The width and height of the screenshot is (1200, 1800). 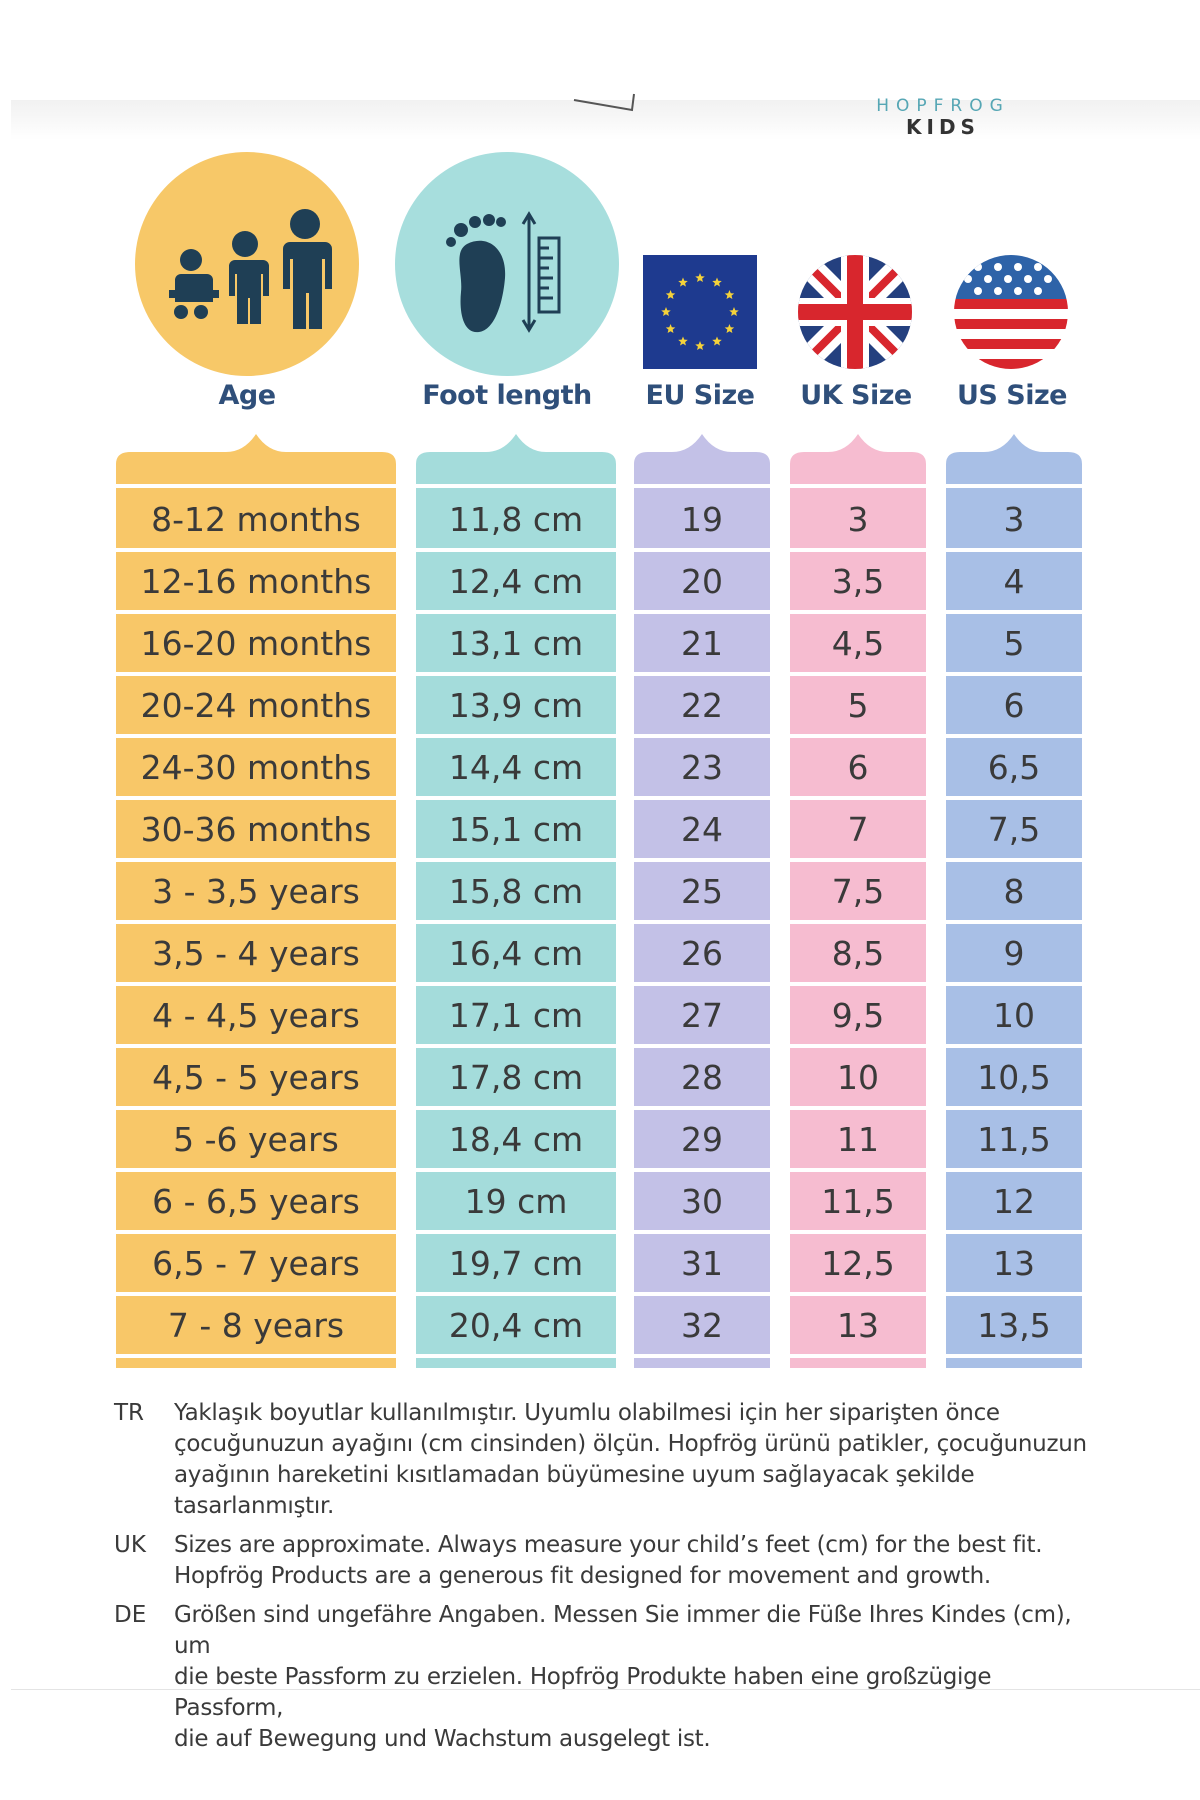 What do you see at coordinates (256, 707) in the screenshot?
I see `table-cell-age: 20-24 months` at bounding box center [256, 707].